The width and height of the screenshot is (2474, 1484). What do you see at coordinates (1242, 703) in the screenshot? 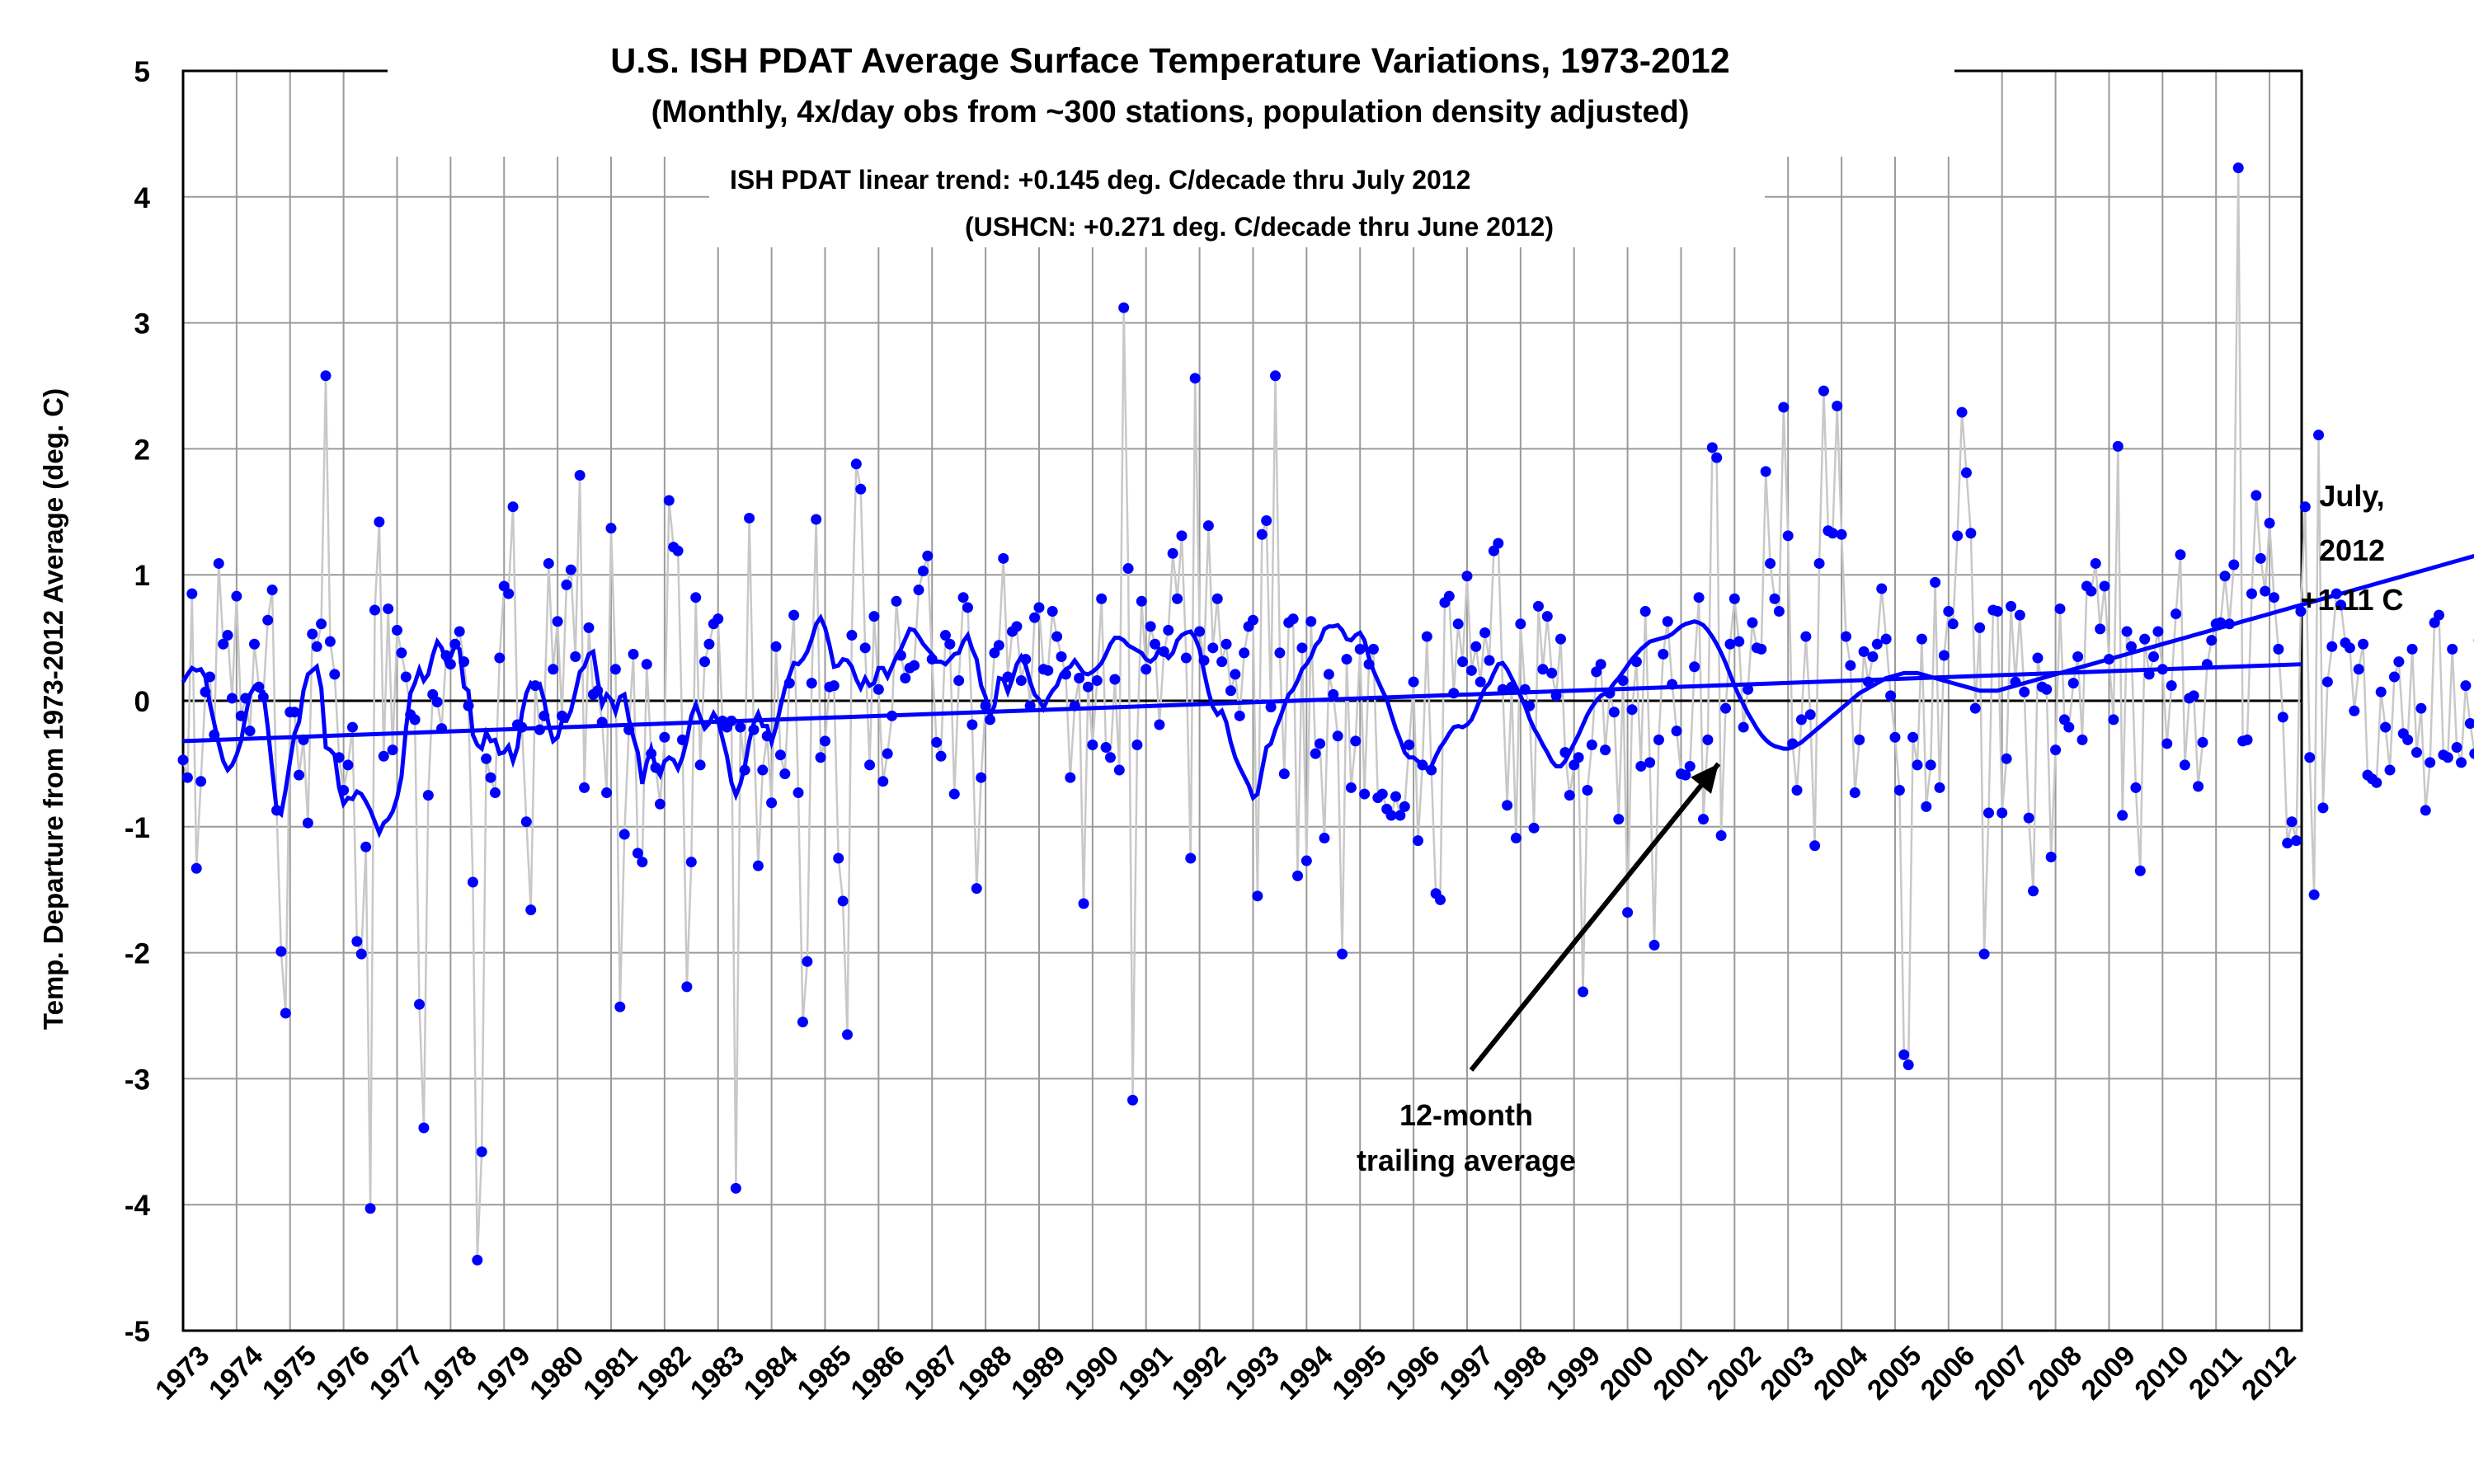
I see `trend-line` at bounding box center [1242, 703].